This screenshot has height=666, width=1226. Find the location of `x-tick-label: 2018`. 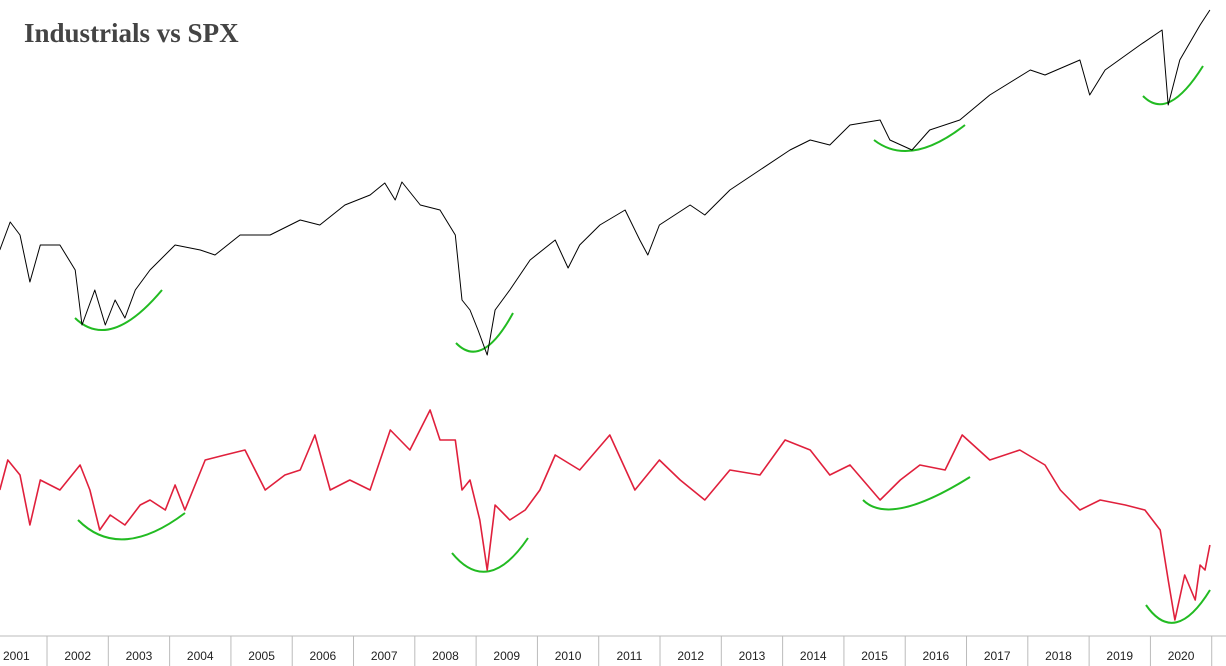

x-tick-label: 2018 is located at coordinates (1058, 656).